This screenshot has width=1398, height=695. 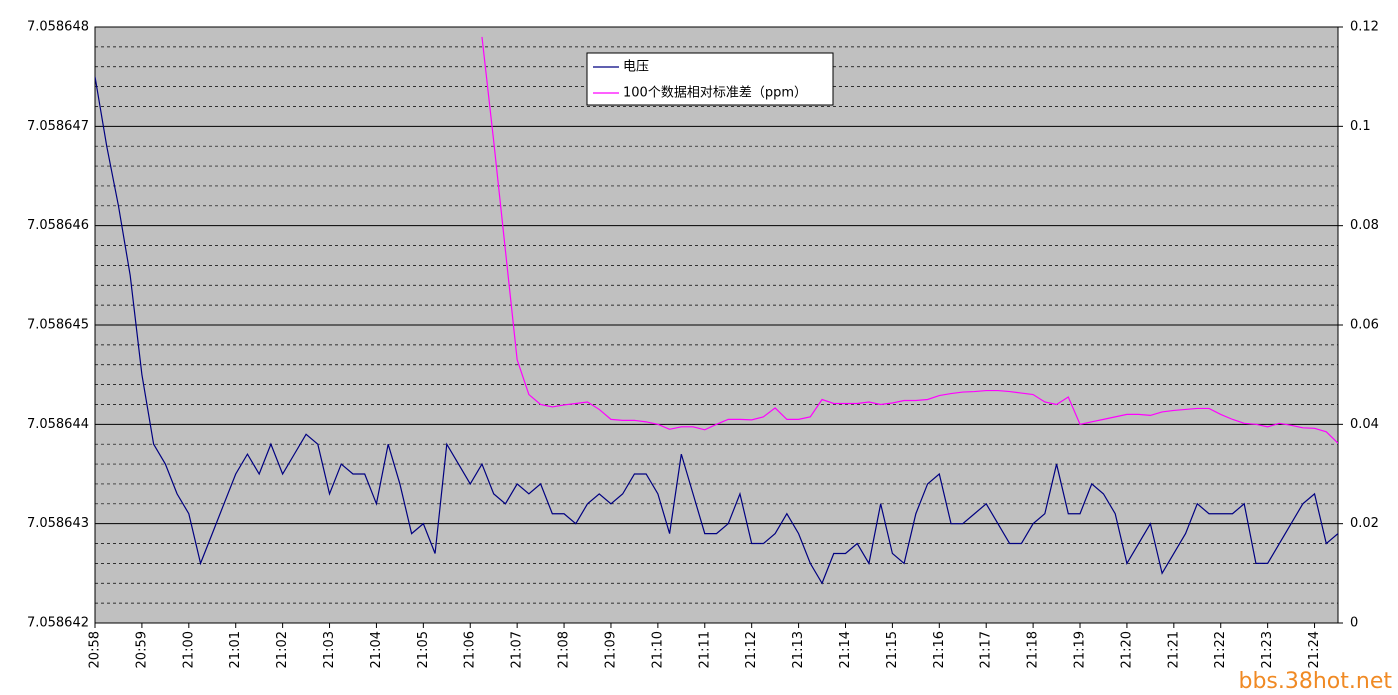 I want to click on x-tick-label: 21:08, so click(x=564, y=649).